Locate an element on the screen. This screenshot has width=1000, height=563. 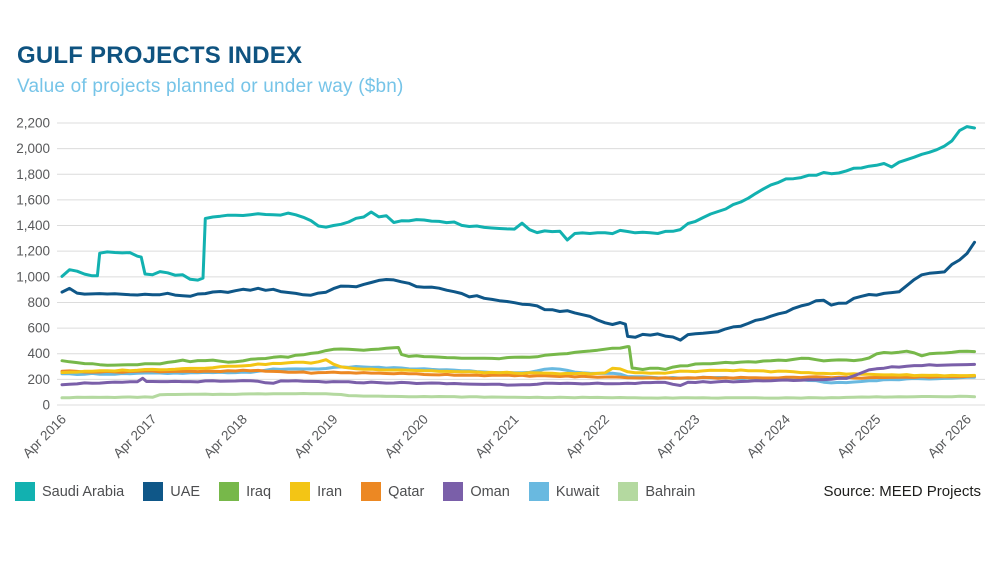
x-axis-tick-label: Apr 2023 is located at coordinates (677, 436).